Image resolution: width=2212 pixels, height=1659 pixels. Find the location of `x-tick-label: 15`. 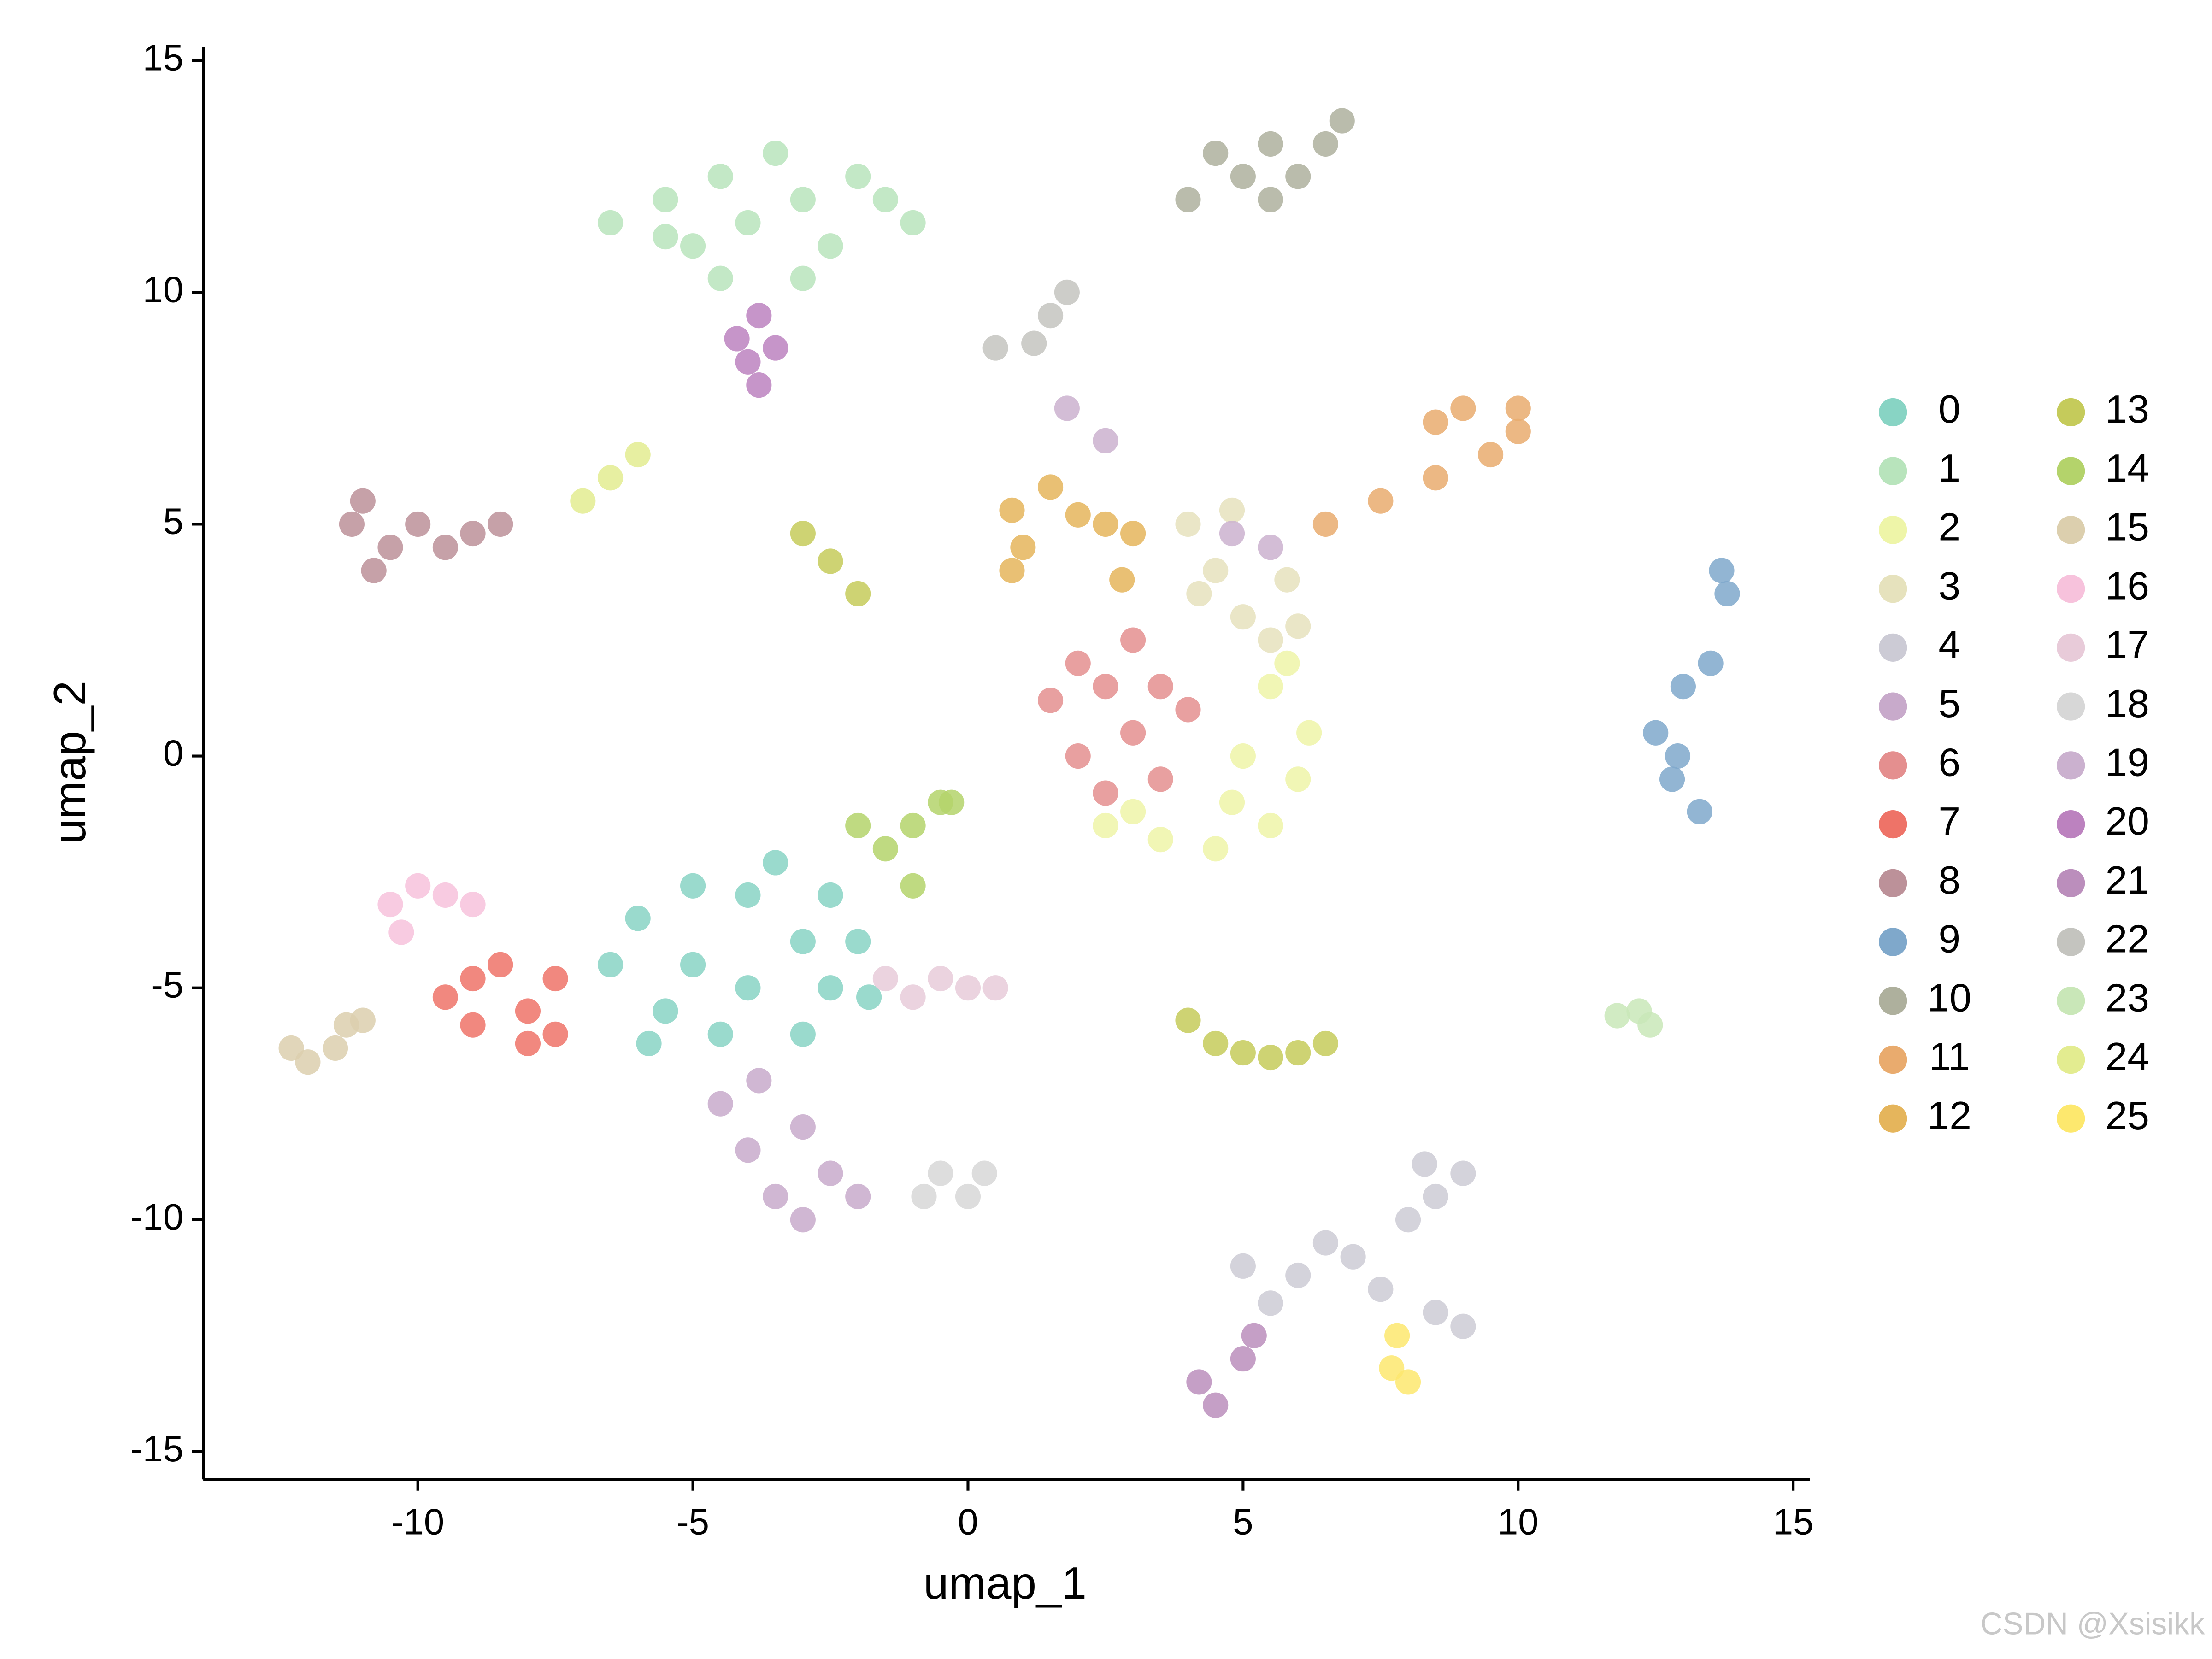

x-tick-label: 15 is located at coordinates (1793, 1521).